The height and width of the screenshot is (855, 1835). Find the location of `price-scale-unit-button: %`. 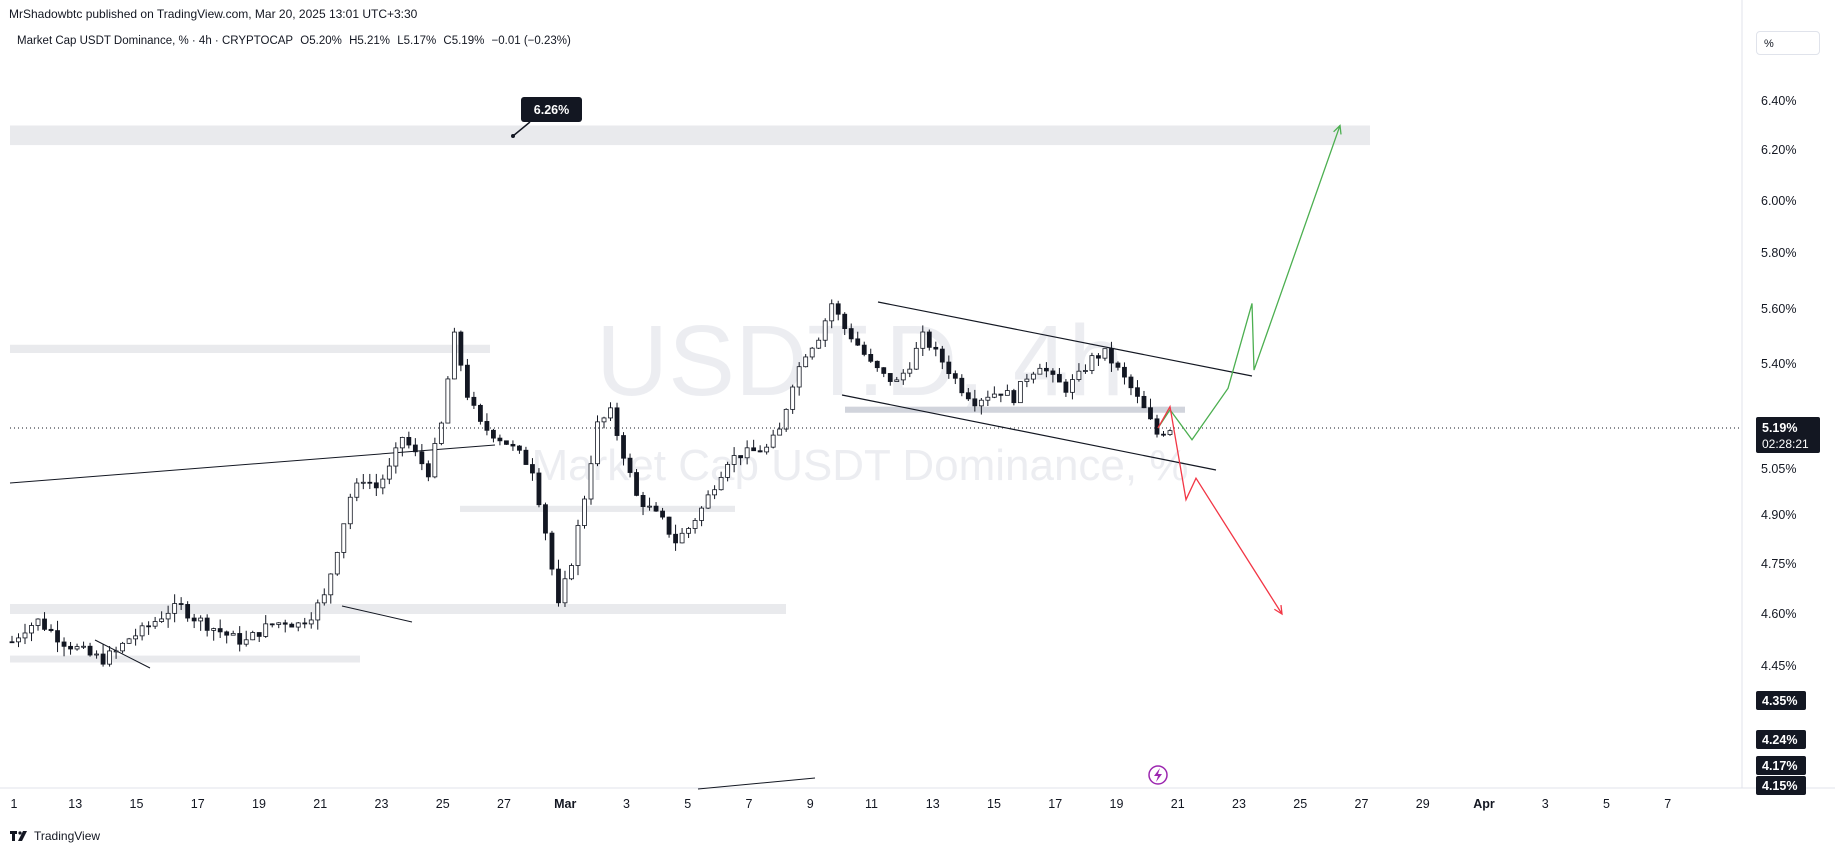

price-scale-unit-button: % is located at coordinates (1788, 43).